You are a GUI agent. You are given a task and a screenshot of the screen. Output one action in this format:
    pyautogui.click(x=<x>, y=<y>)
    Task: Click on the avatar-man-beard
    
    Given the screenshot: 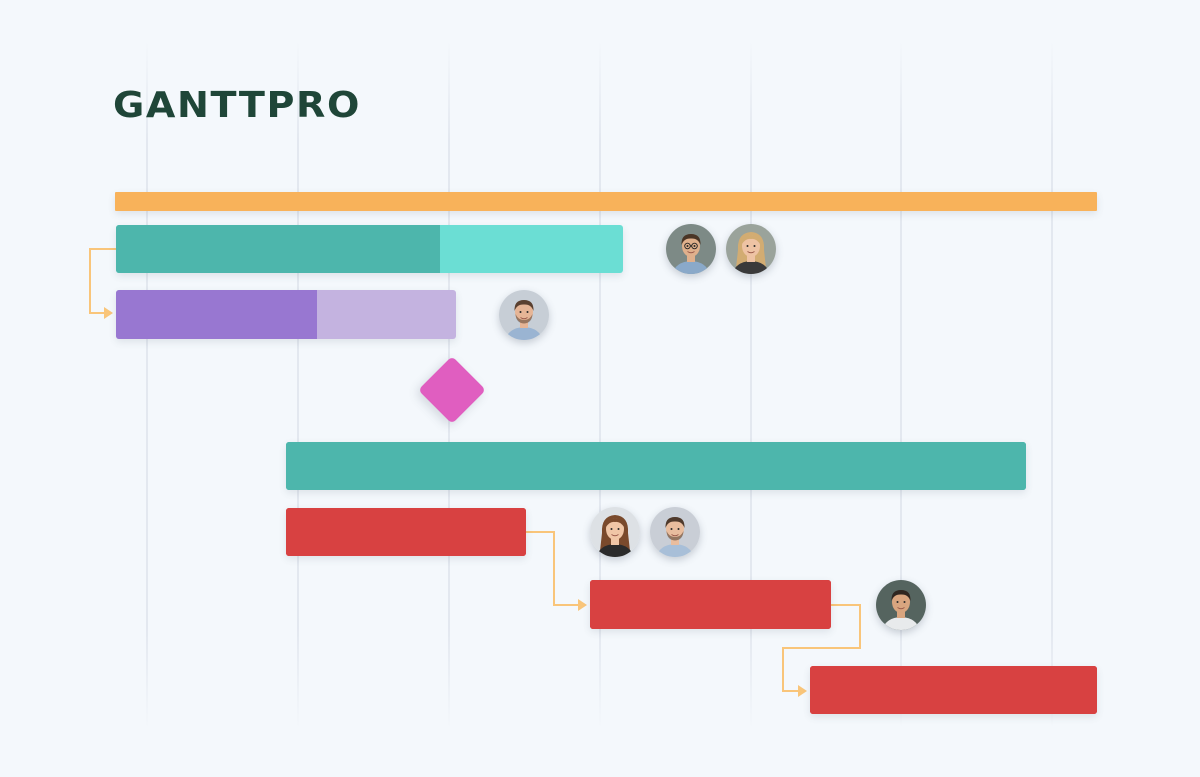 What is the action you would take?
    pyautogui.click(x=524, y=315)
    